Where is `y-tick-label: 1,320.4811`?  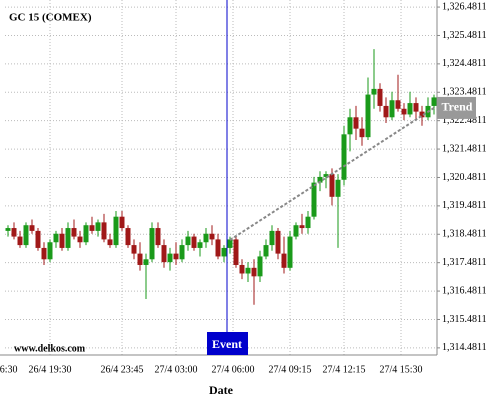
y-tick-label: 1,320.4811 is located at coordinates (464, 177).